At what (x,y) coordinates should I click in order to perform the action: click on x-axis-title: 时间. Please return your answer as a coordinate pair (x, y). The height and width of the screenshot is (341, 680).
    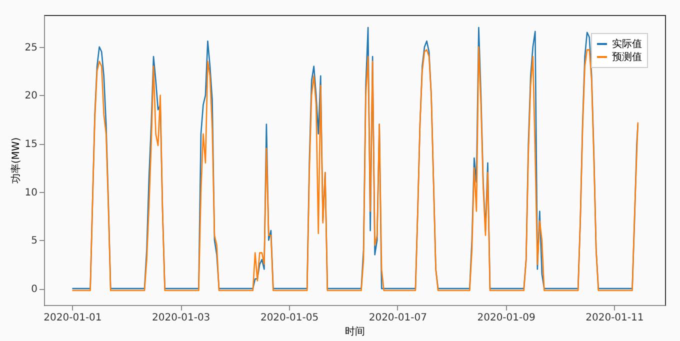
    Looking at the image, I should click on (355, 332).